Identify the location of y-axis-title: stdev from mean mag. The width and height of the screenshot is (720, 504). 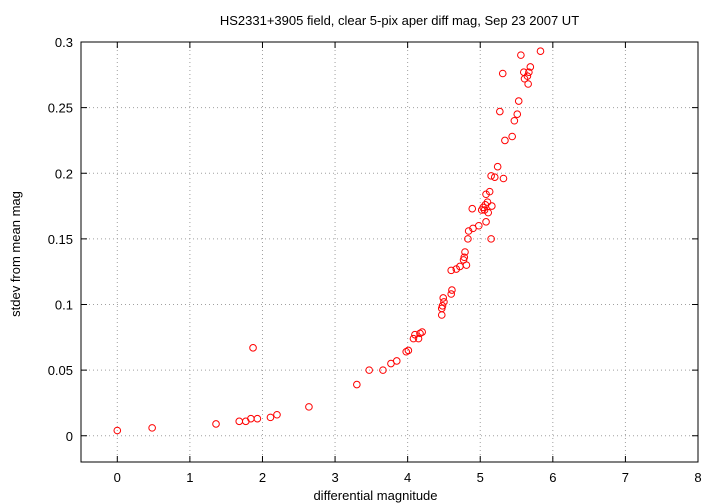
(15, 254).